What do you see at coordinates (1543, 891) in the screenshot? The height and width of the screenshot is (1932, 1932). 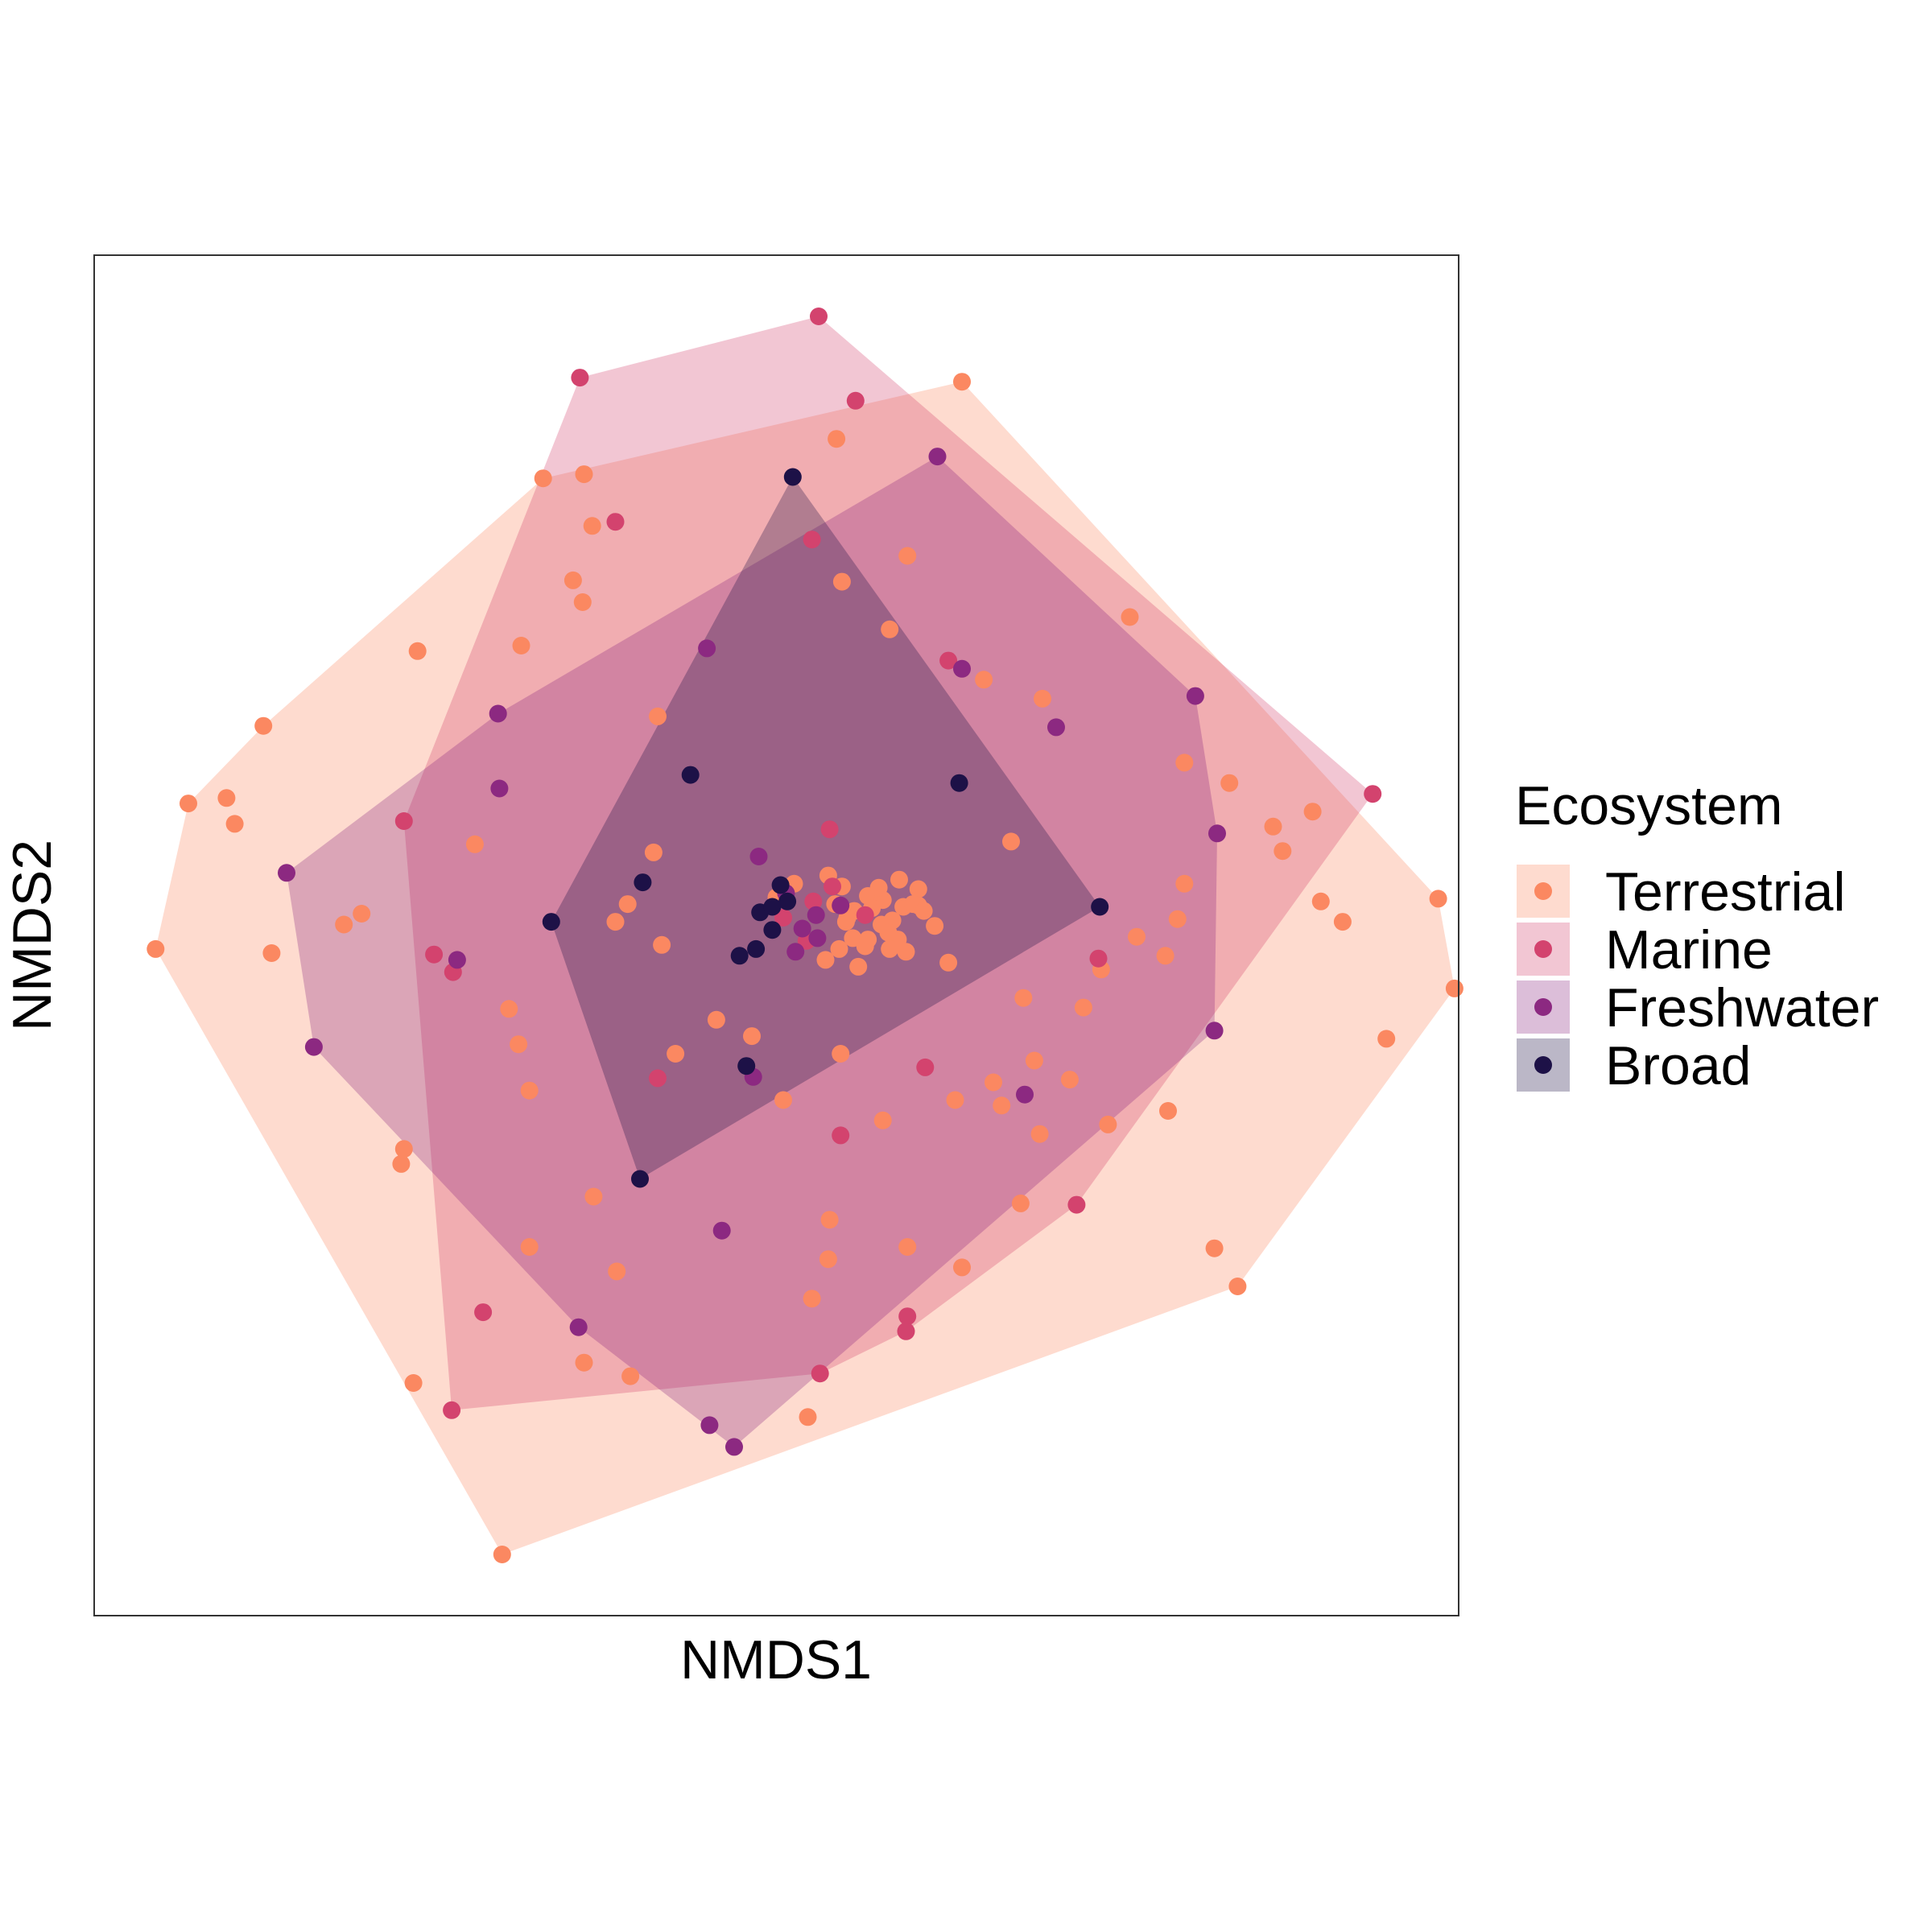 I see `legend-dot-terrestrial` at bounding box center [1543, 891].